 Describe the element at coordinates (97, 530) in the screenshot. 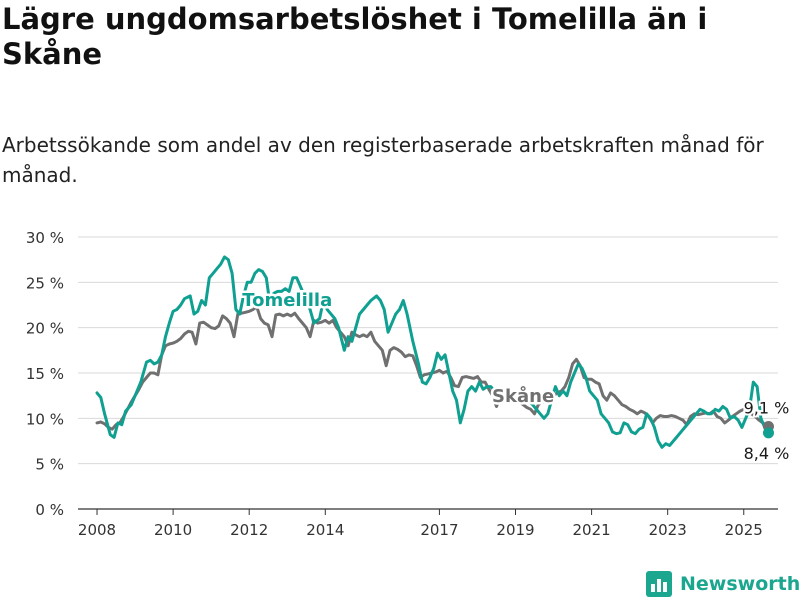

I see `x-tick-label: 2008` at that location.